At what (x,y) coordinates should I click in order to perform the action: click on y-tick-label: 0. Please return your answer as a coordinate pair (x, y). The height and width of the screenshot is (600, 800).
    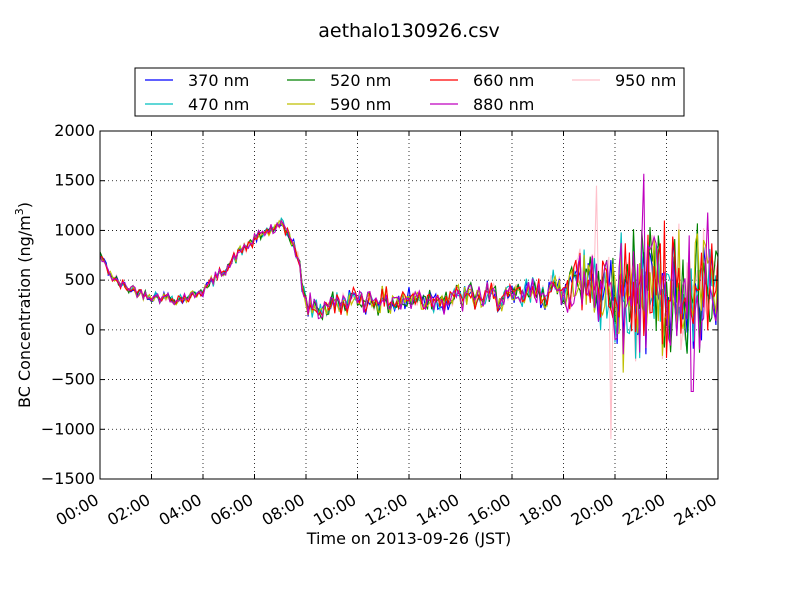
    Looking at the image, I should click on (90, 329).